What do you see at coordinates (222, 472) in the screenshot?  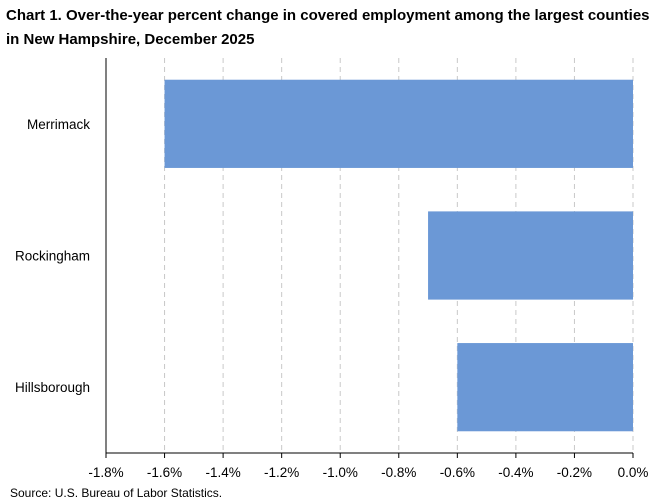 I see `x-tick-label: -1.4%` at bounding box center [222, 472].